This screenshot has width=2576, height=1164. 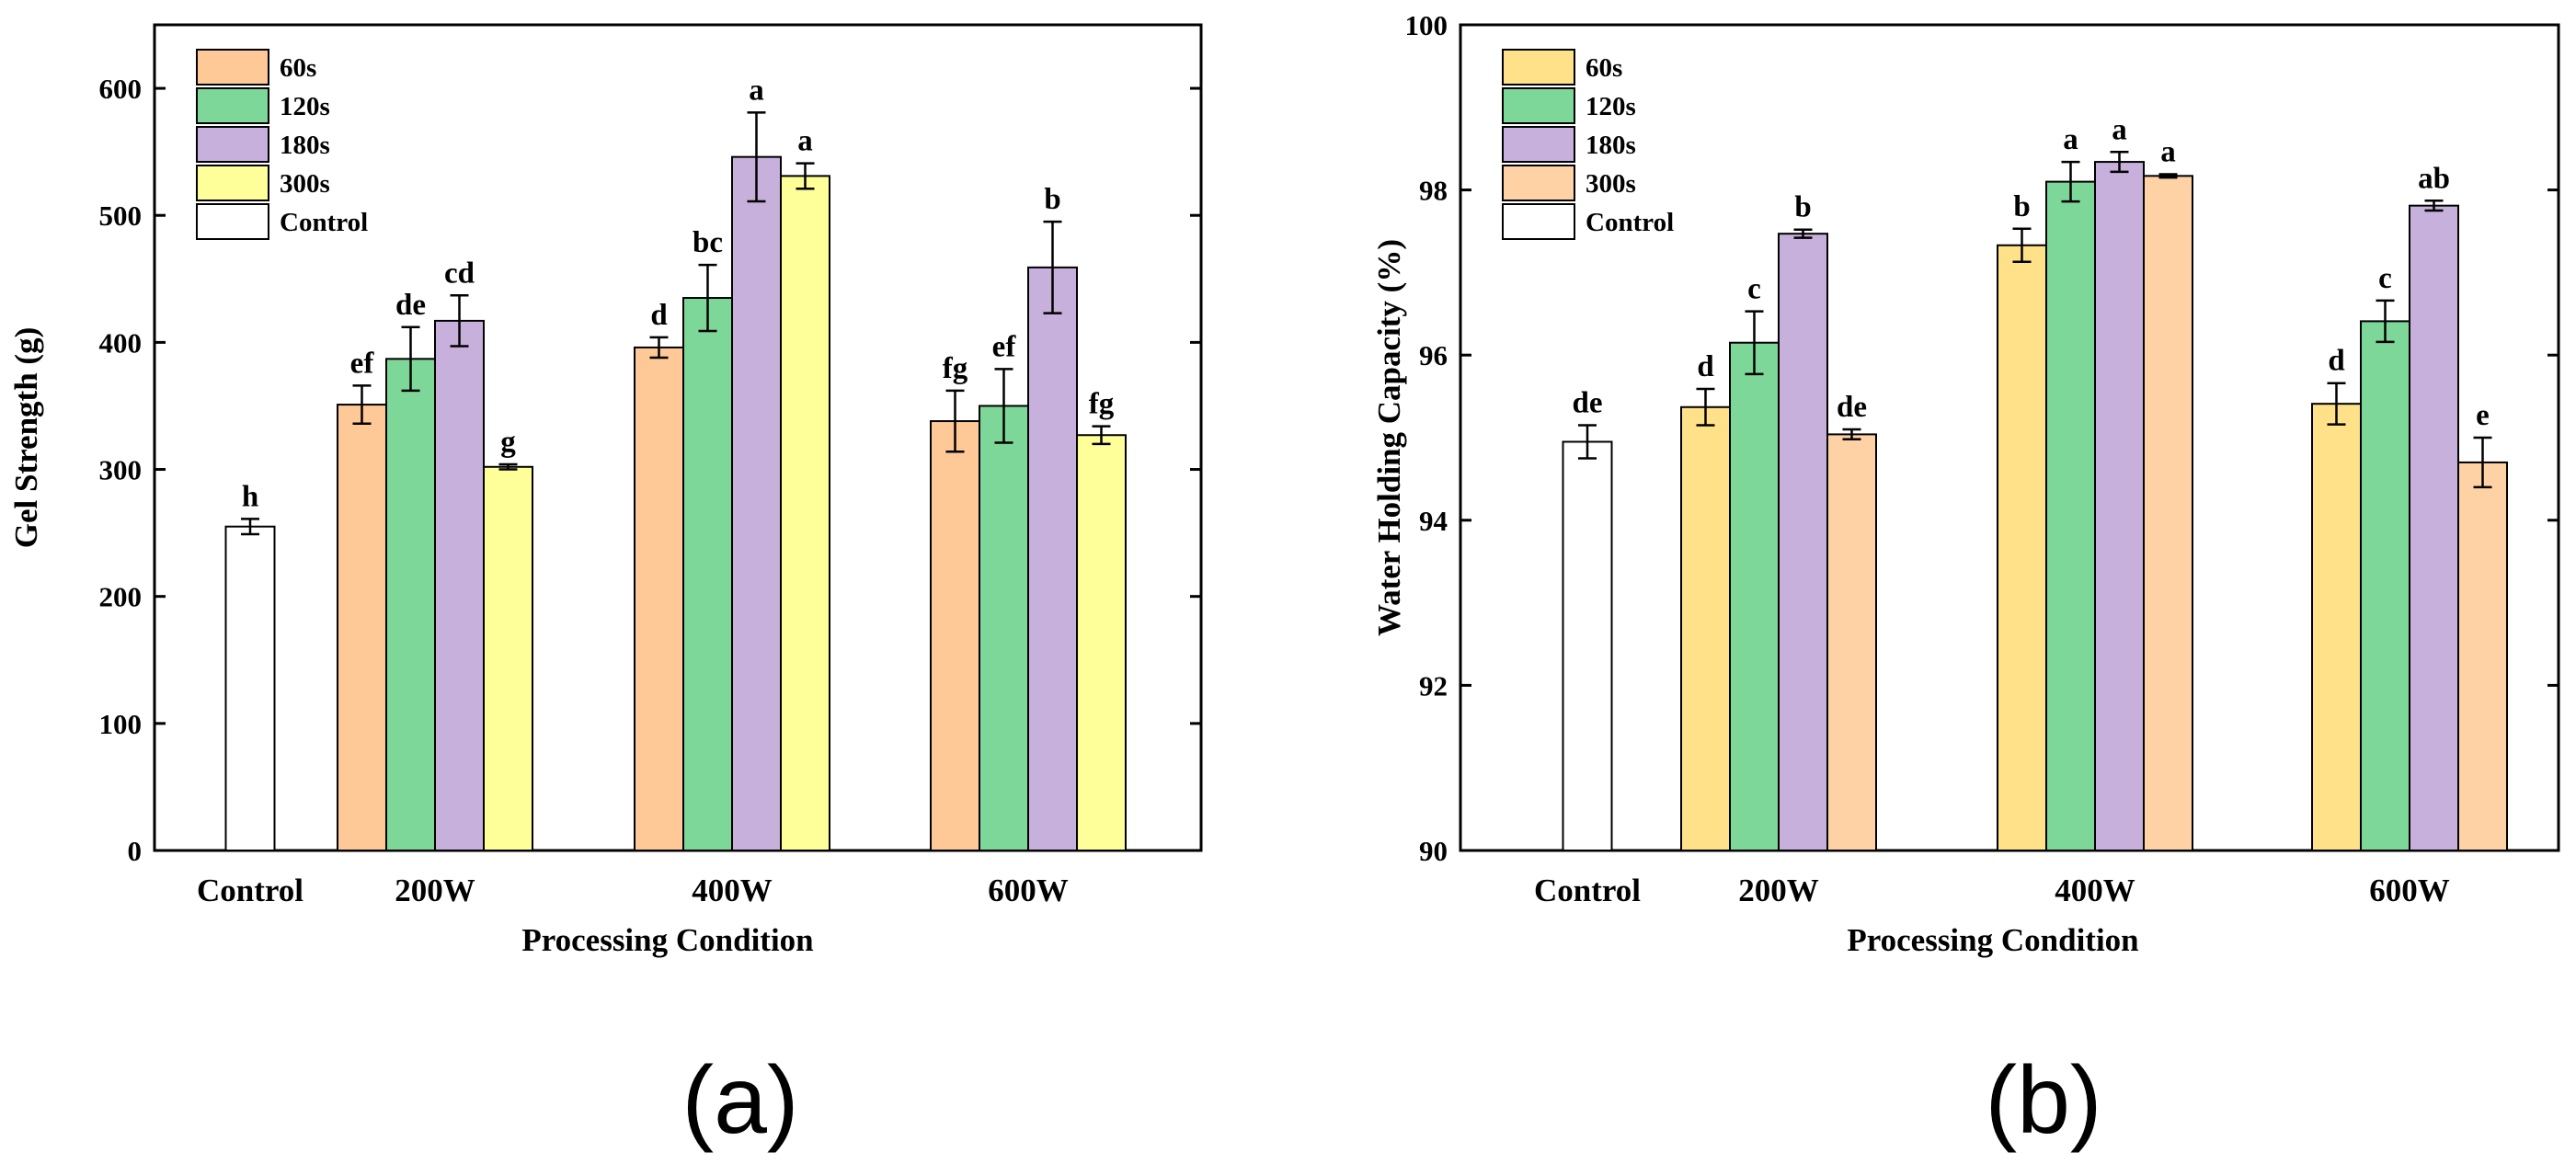 What do you see at coordinates (1433, 355) in the screenshot?
I see `y-tick-label: 96` at bounding box center [1433, 355].